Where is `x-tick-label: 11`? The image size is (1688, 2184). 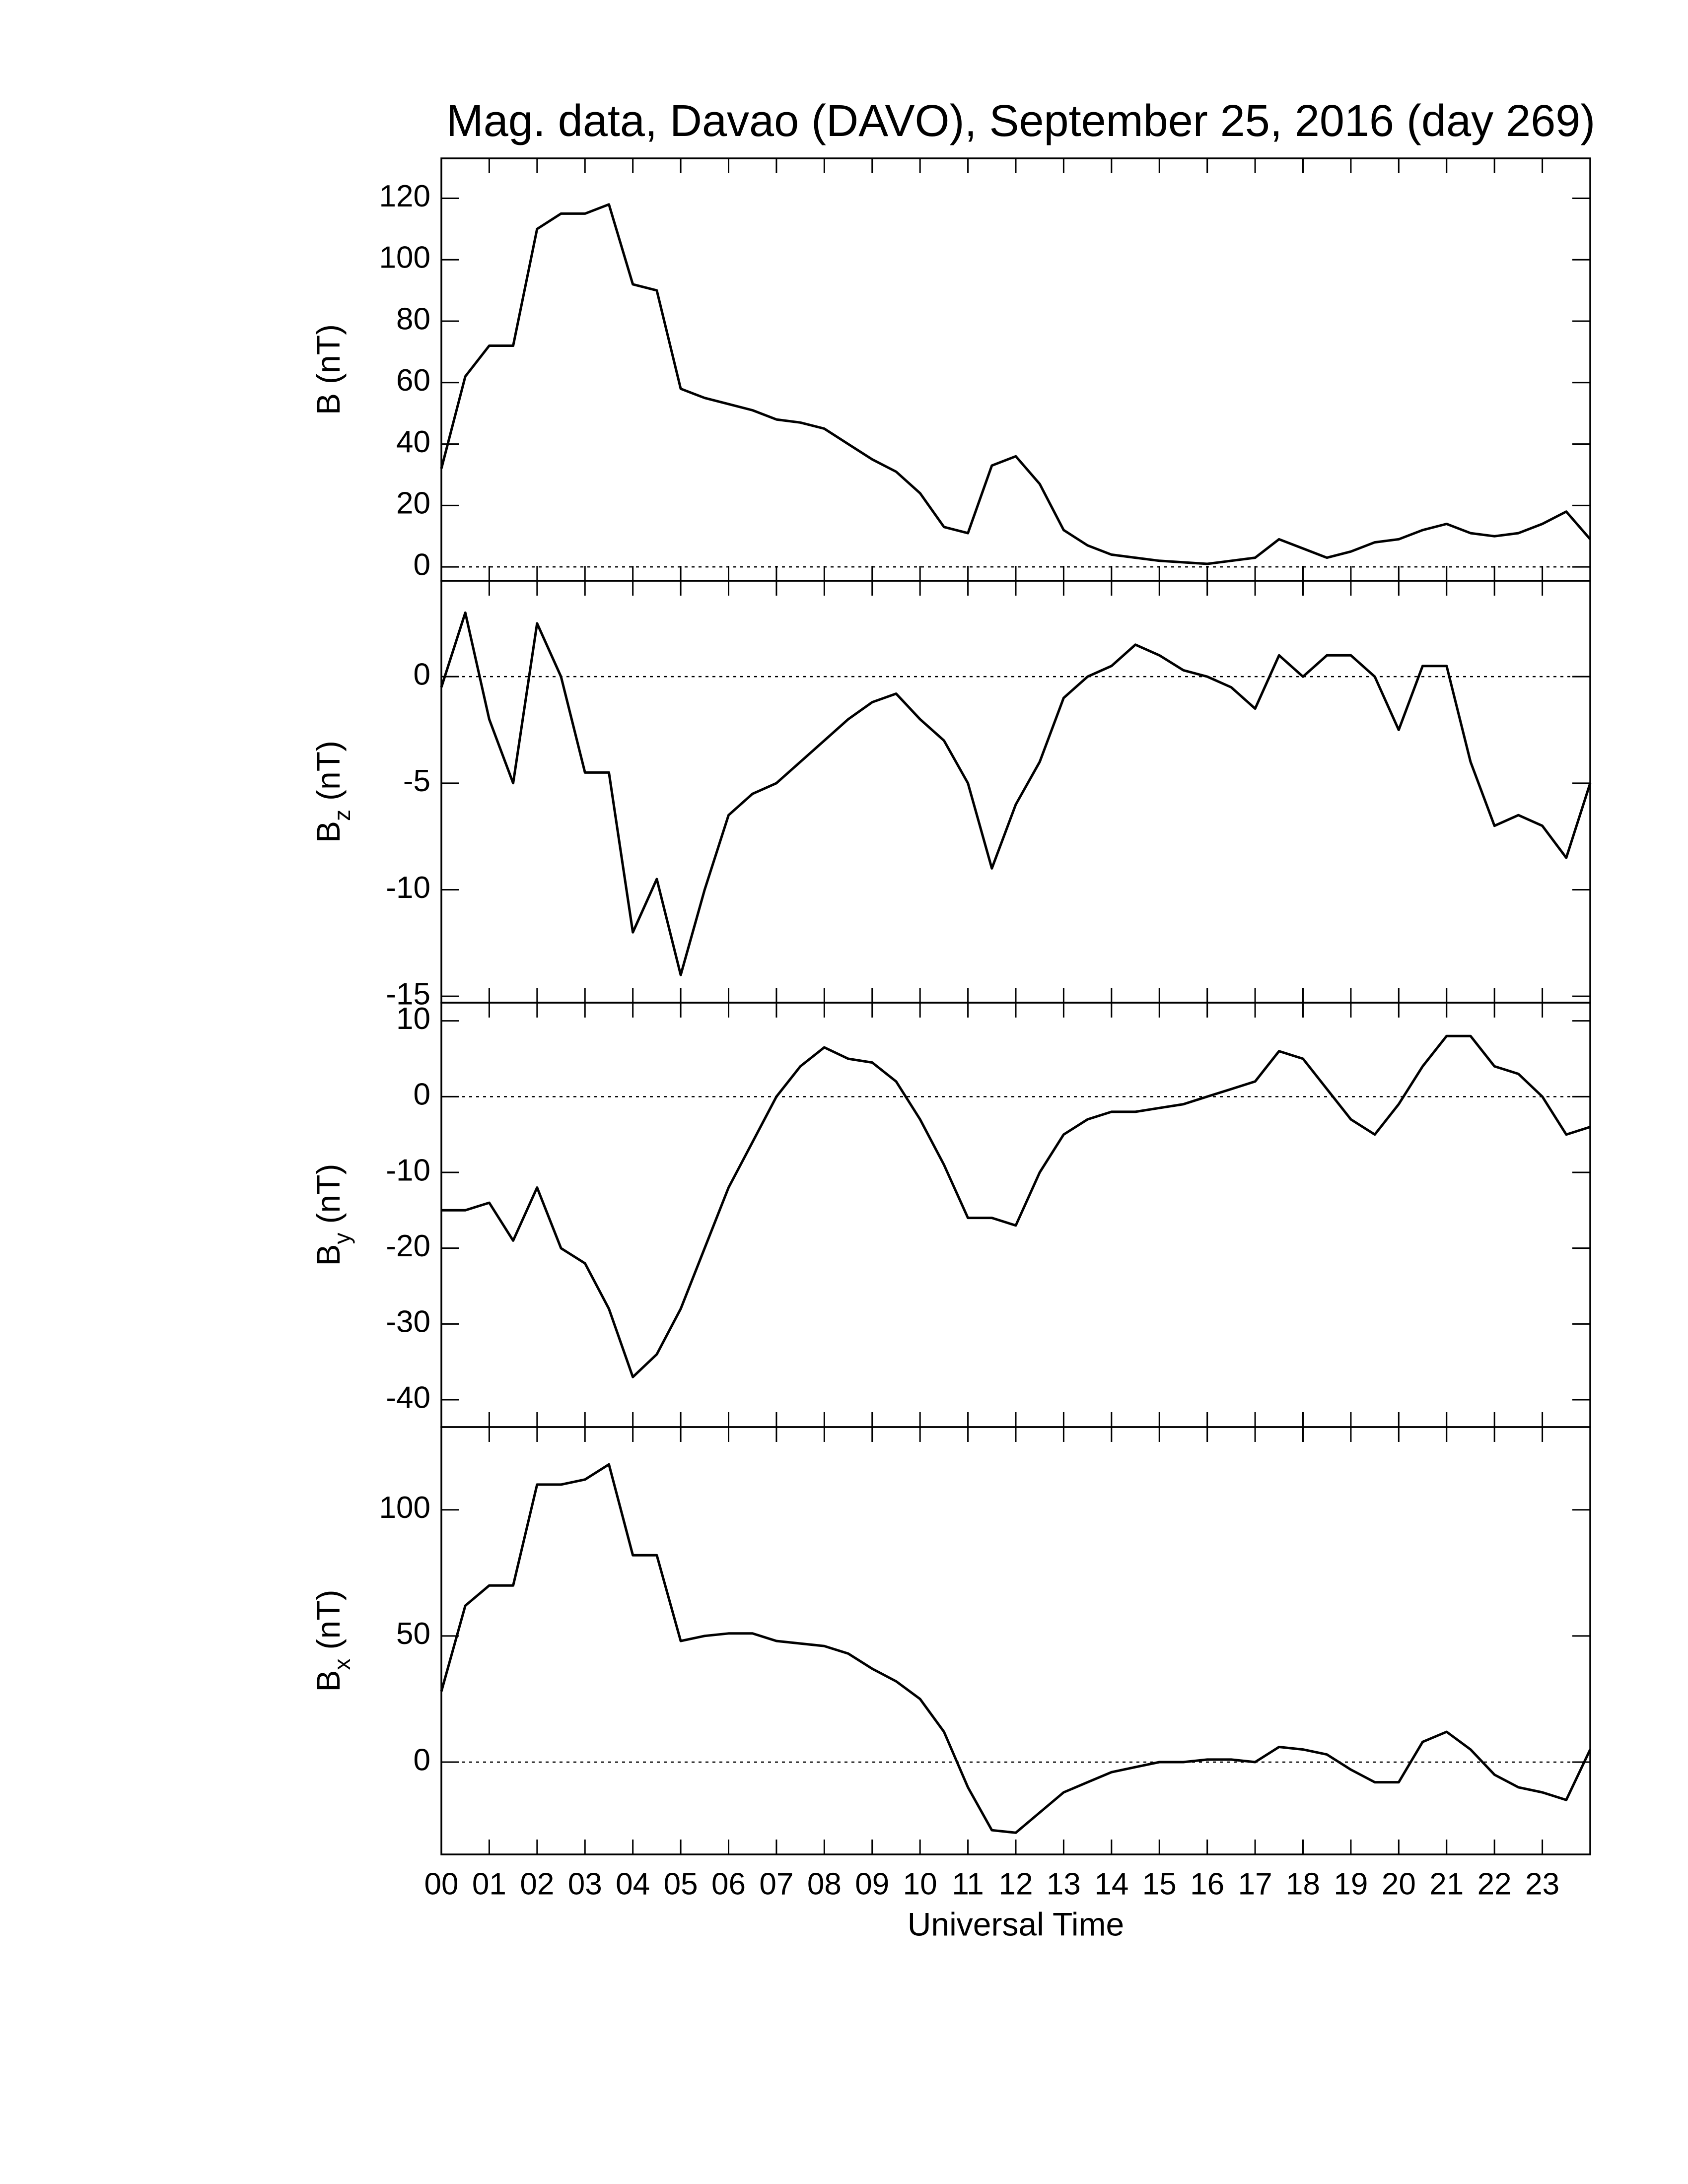 x-tick-label: 11 is located at coordinates (968, 1884).